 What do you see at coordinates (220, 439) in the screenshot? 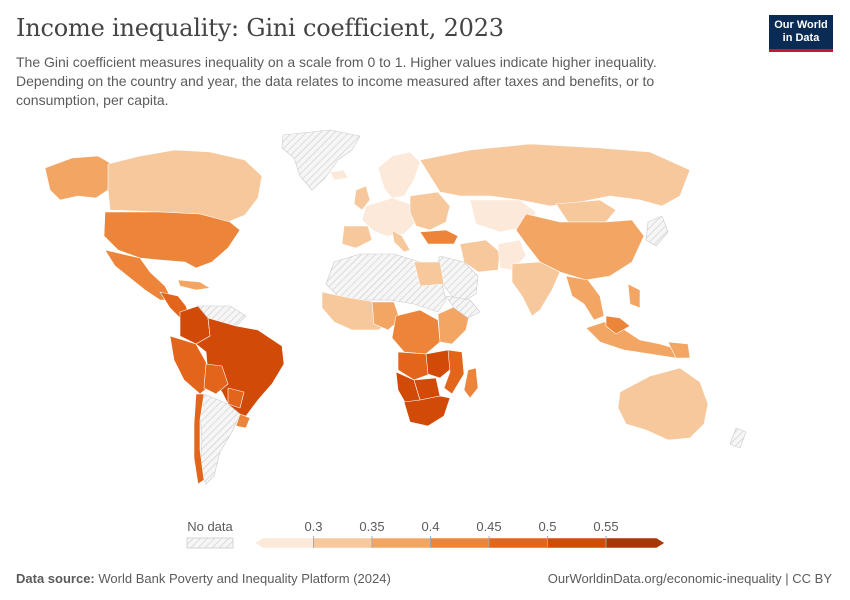
I see `country-argentina` at bounding box center [220, 439].